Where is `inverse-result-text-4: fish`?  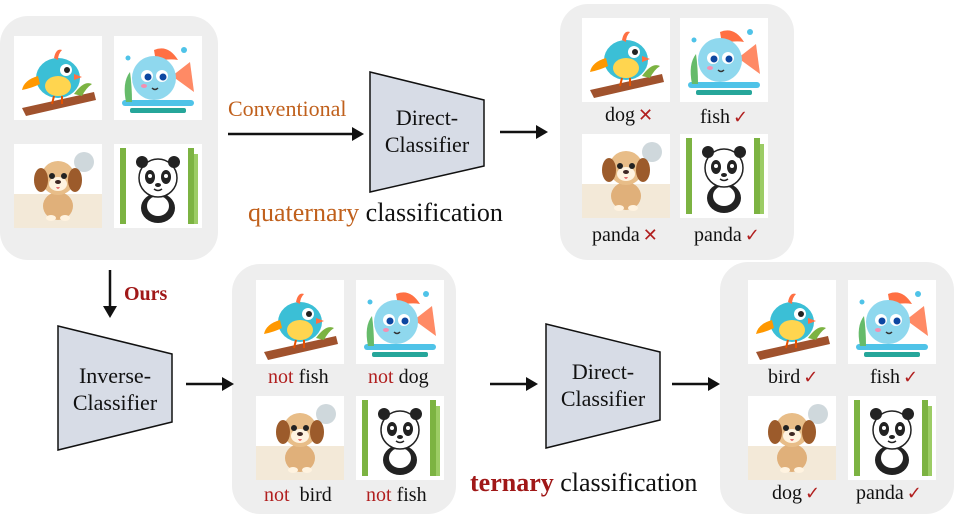 inverse-result-text-4: fish is located at coordinates (409, 495).